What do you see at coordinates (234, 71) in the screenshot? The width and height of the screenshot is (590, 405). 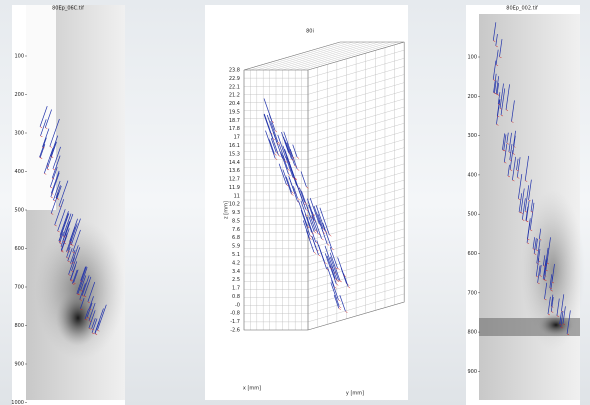 I see `z-tick-label: 23.8` at bounding box center [234, 71].